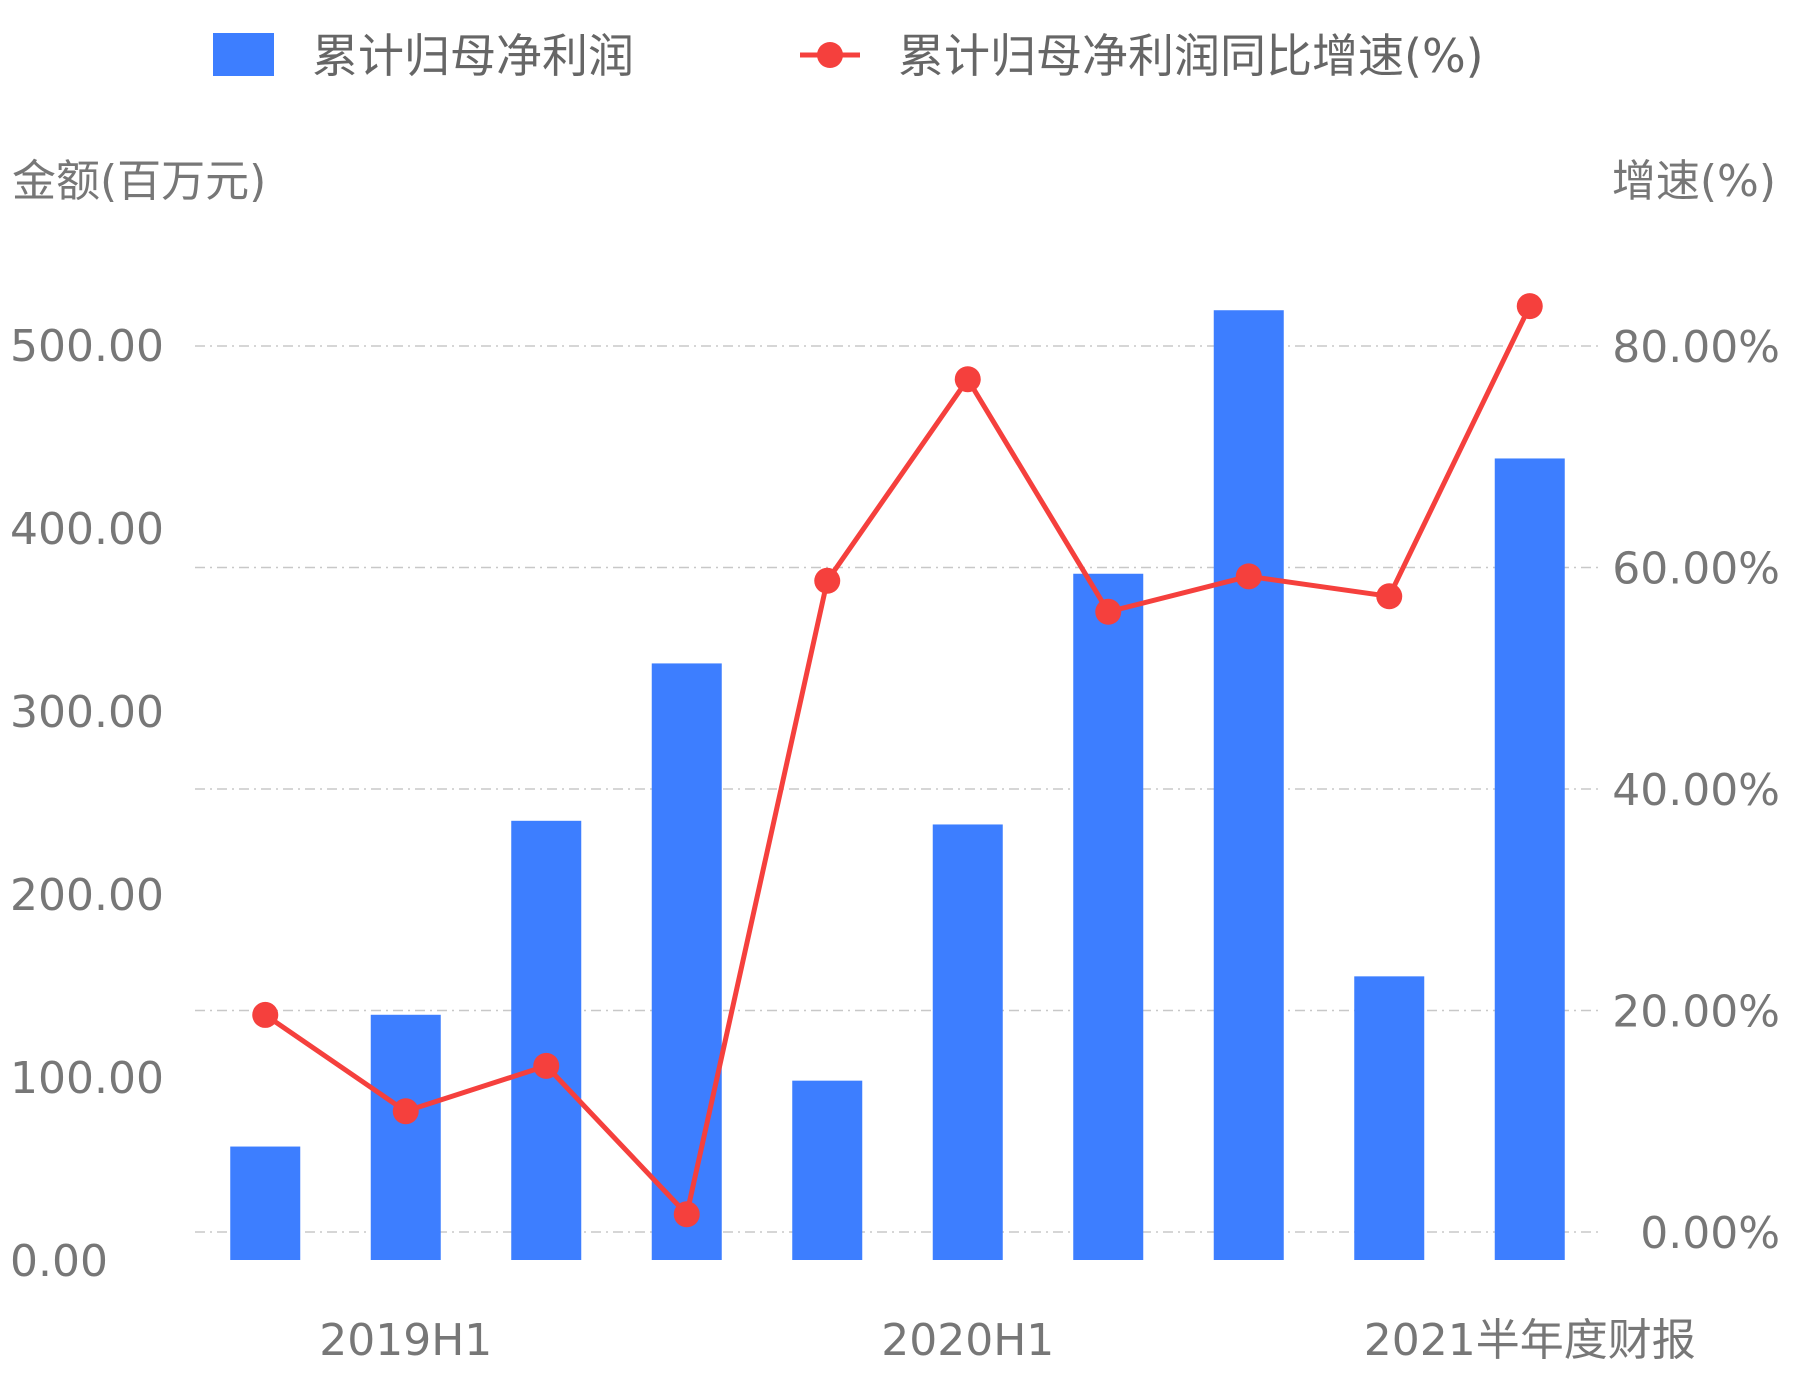  I want to click on legend: 累计归母净利润 累计归母净利润同比增速(%), so click(848, 56).